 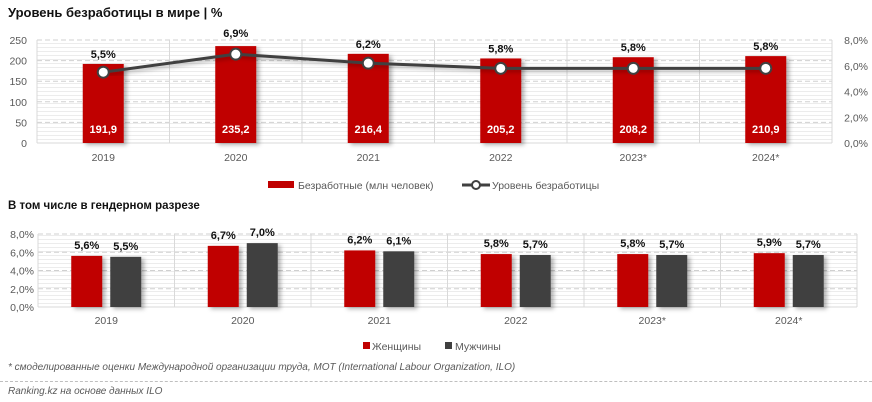 I want to click on y-right-tick-label: 6,0%, so click(x=856, y=67).